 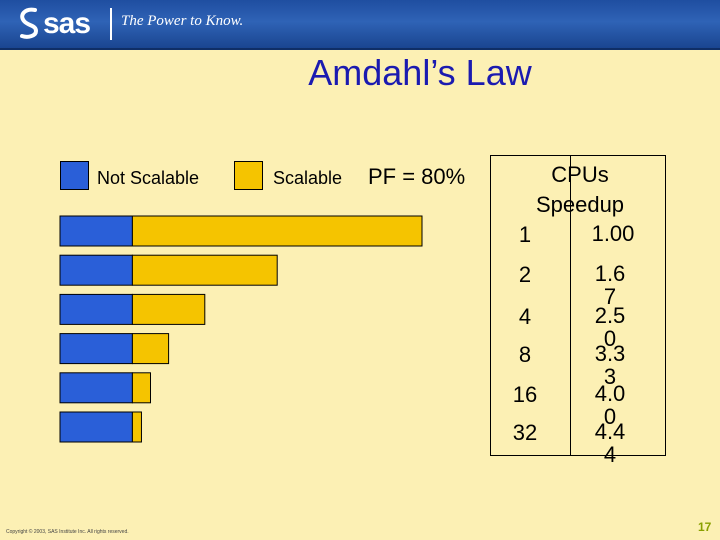 I want to click on table-cell-cpus: 1, so click(x=525, y=234).